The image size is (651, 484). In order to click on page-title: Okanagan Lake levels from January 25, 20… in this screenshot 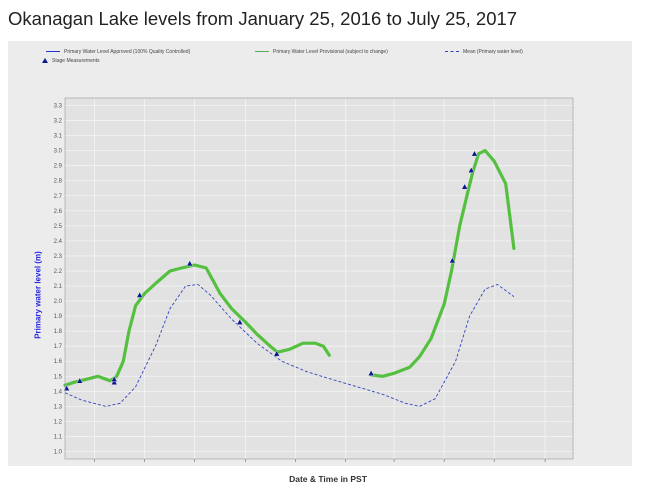, I will do `click(263, 18)`.